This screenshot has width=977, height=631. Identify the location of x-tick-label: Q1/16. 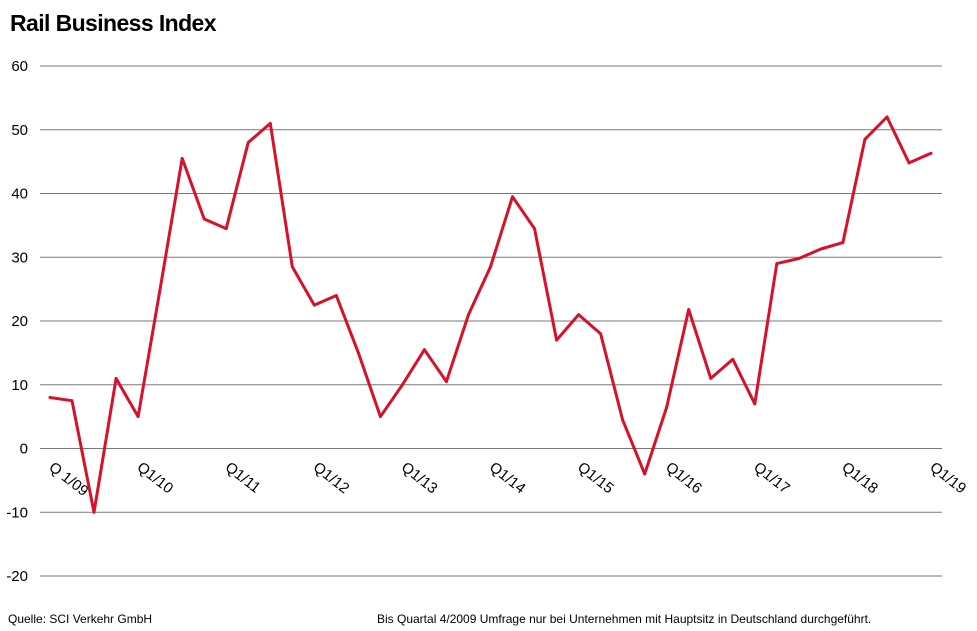
(683, 478).